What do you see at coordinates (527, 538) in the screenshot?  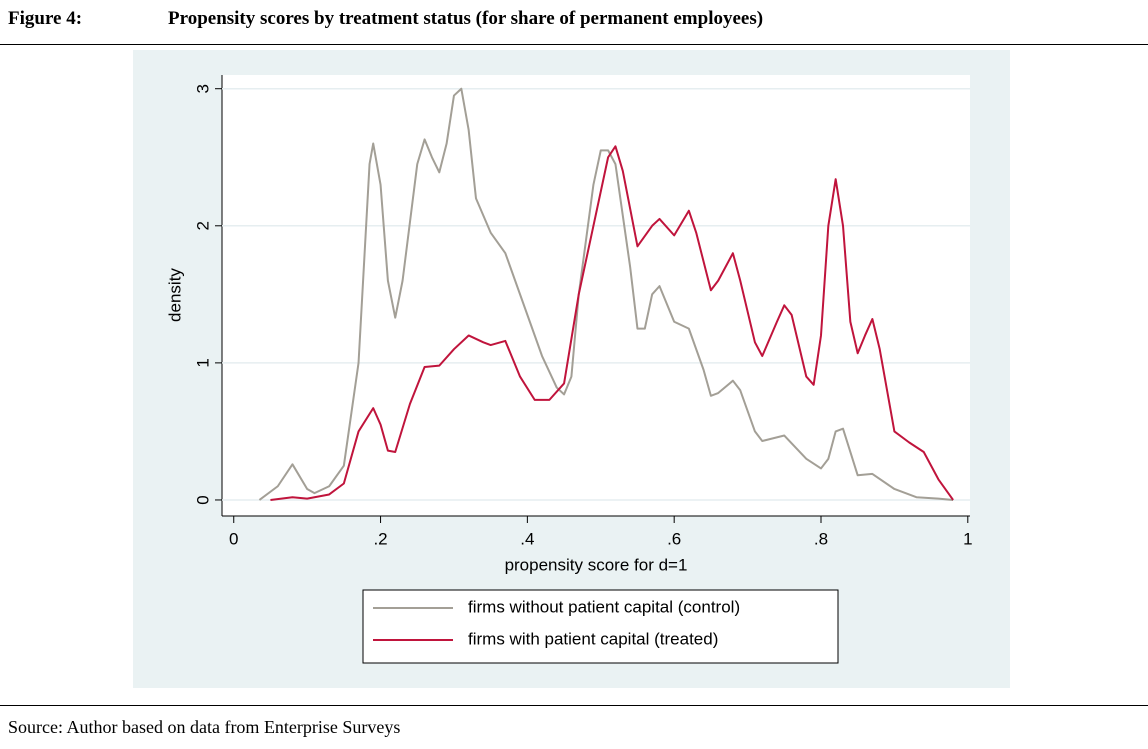 I see `x-tick-label: .4` at bounding box center [527, 538].